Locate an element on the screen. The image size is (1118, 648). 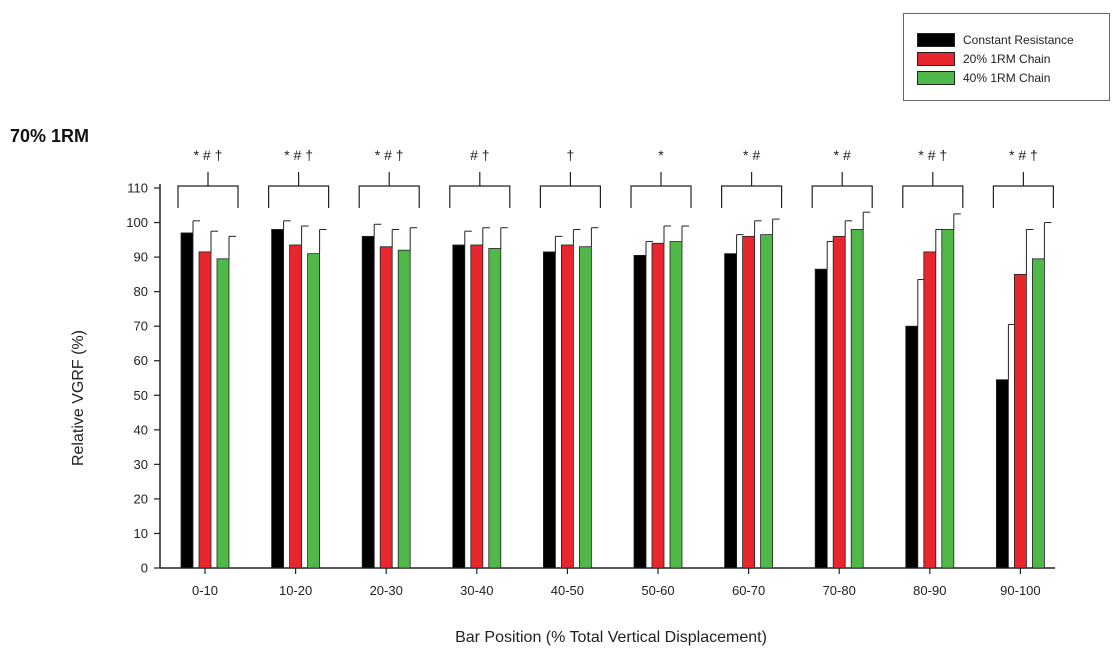
legend-label-40-chain: 40% 1RM Chain is located at coordinates (1007, 78).